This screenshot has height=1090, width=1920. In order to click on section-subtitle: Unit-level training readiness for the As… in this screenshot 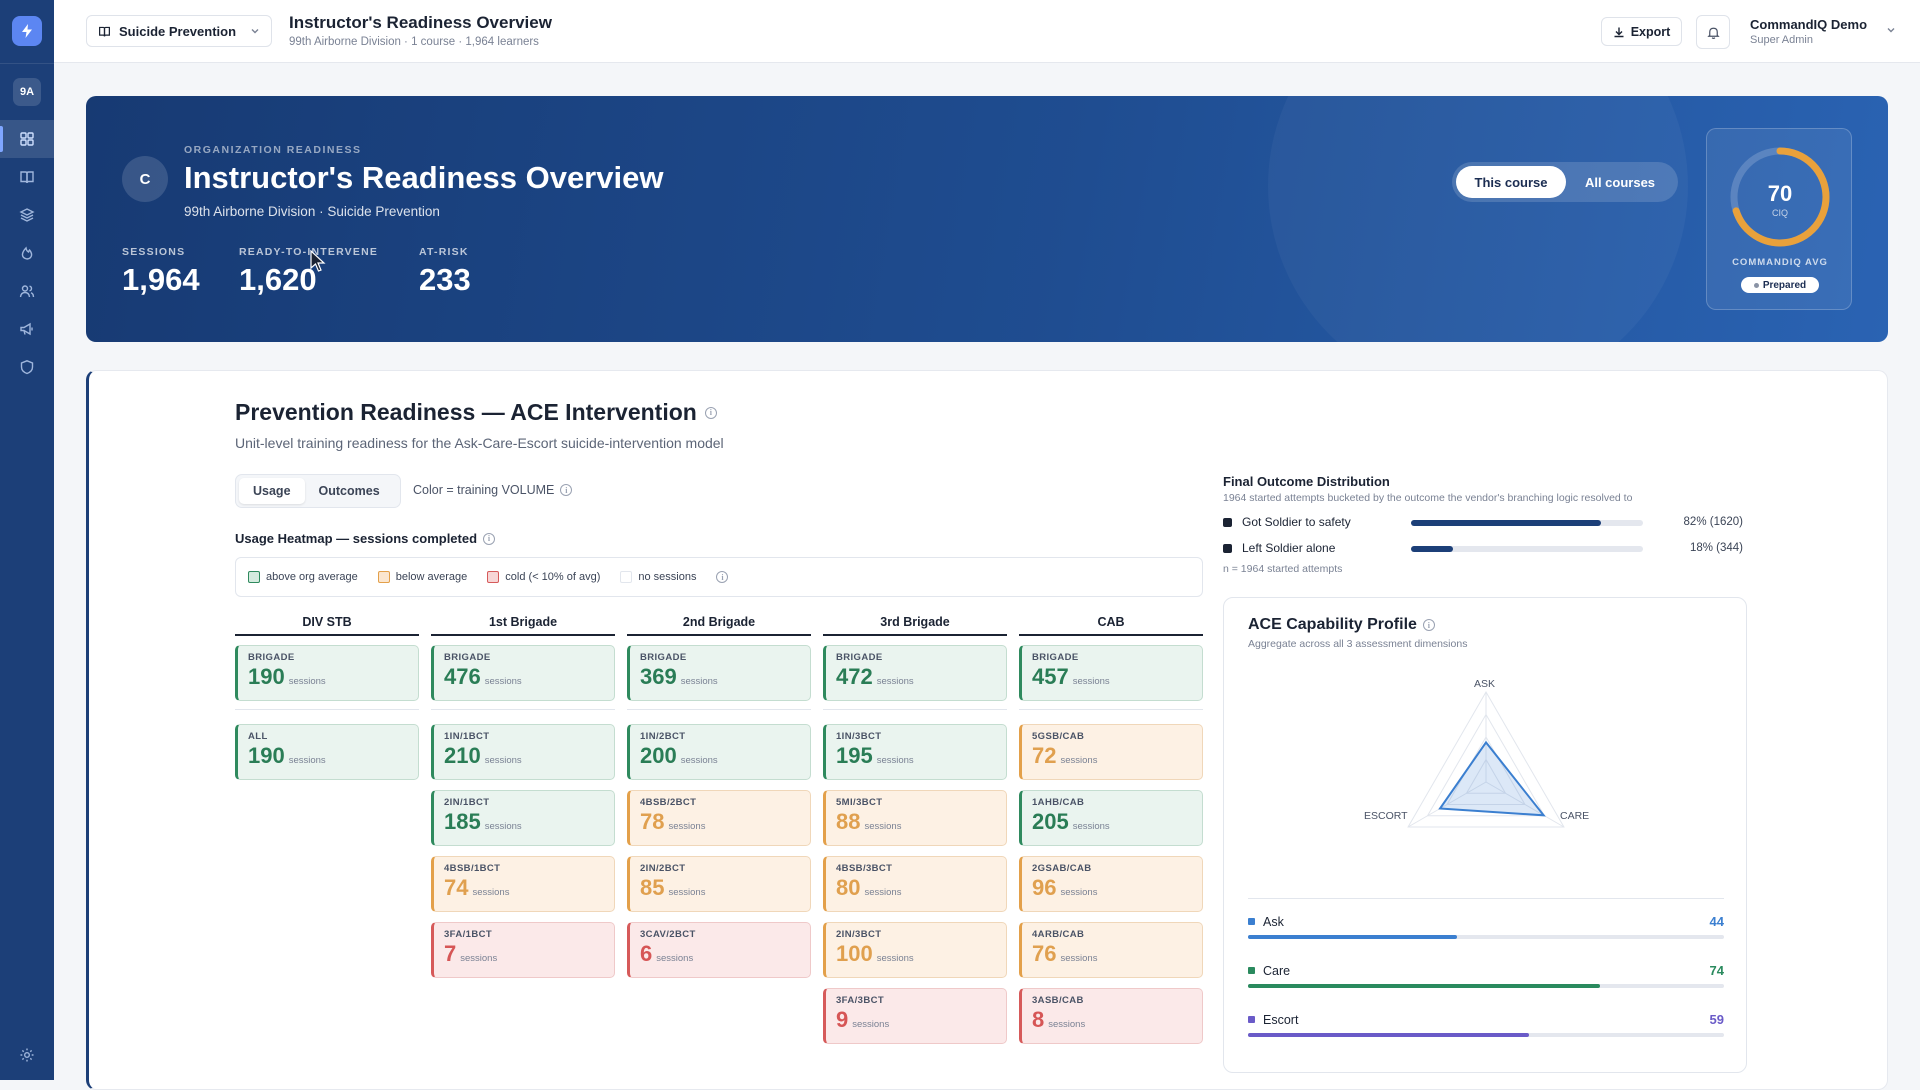, I will do `click(479, 443)`.